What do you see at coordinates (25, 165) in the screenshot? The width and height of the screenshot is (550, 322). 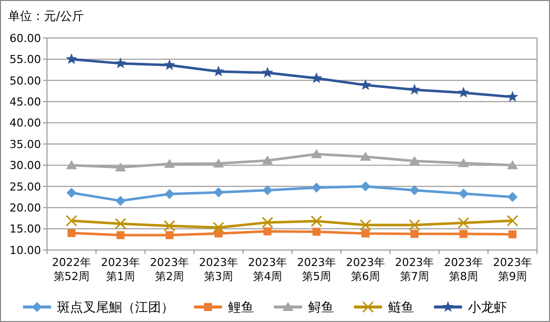 I see `y-tick-label: 30.00` at bounding box center [25, 165].